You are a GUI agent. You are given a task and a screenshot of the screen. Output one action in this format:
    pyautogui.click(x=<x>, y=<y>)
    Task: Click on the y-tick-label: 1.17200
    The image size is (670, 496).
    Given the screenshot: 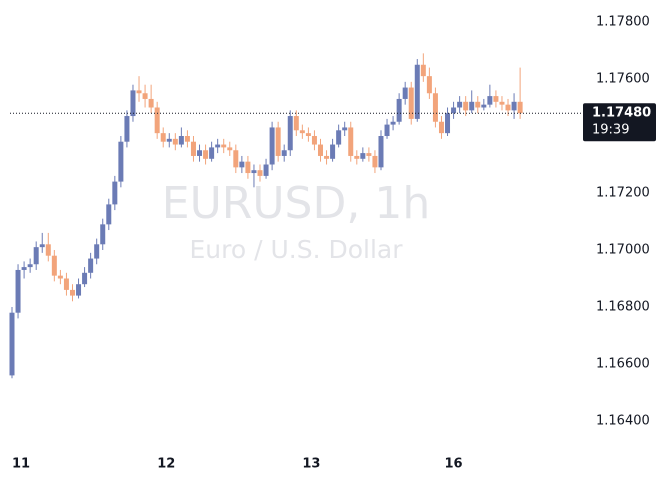 What is the action you would take?
    pyautogui.click(x=623, y=193)
    